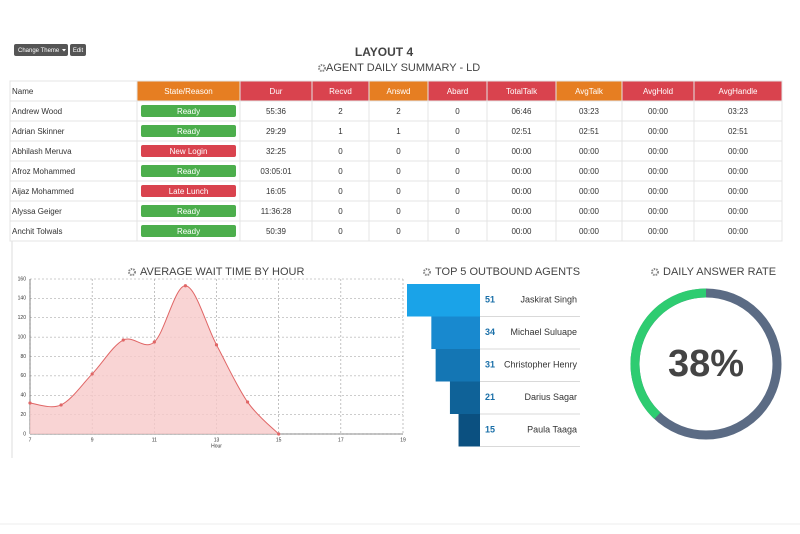 The width and height of the screenshot is (800, 534). I want to click on y-tick-label: 160, so click(22, 279).